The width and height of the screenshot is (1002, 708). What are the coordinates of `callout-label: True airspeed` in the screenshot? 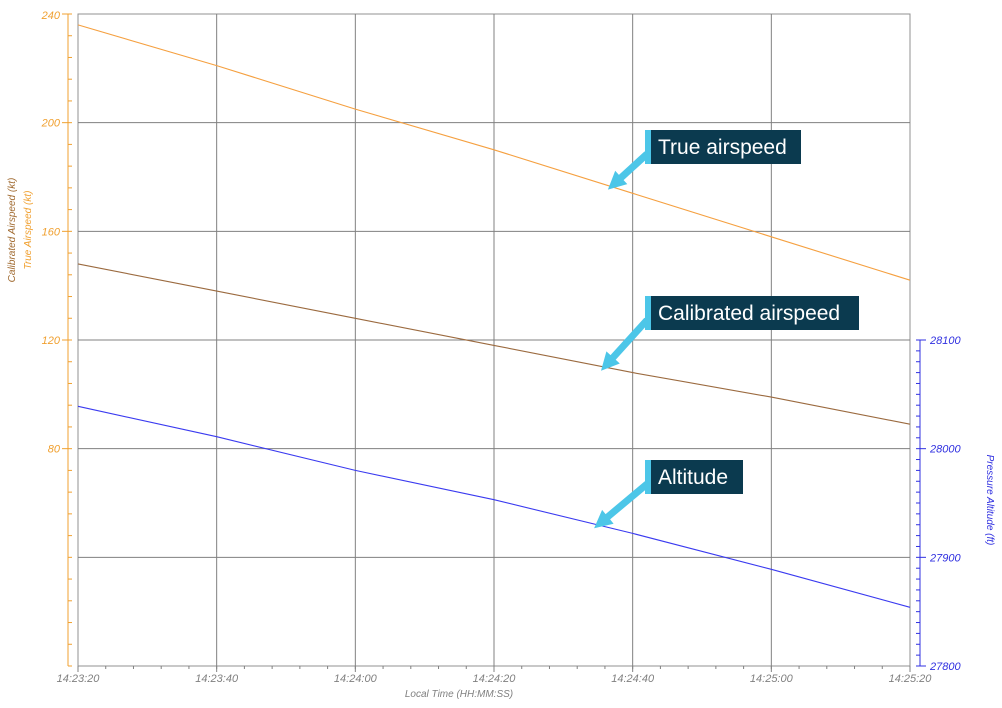 It's located at (722, 147).